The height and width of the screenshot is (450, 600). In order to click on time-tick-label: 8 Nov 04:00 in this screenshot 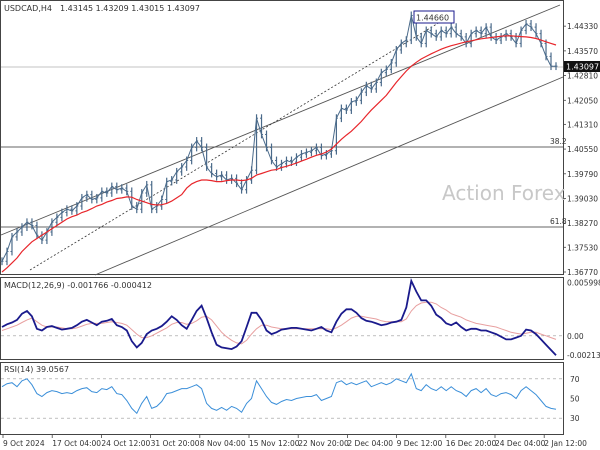, I will do `click(223, 443)`.